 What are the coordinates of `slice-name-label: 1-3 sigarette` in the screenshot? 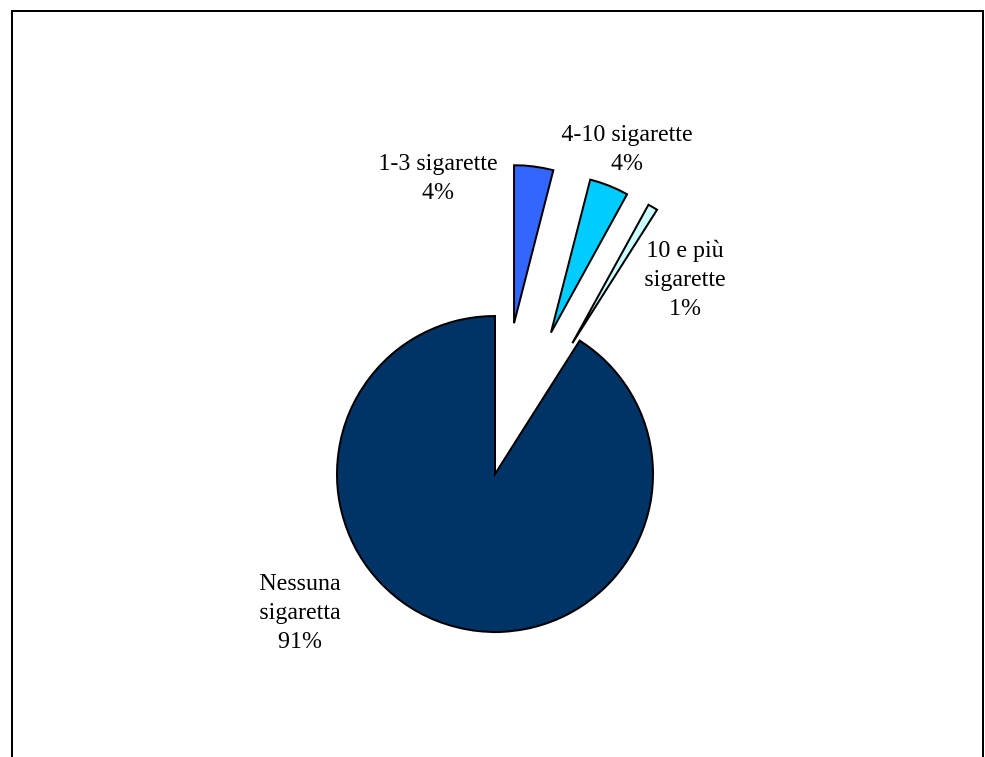 It's located at (437, 163).